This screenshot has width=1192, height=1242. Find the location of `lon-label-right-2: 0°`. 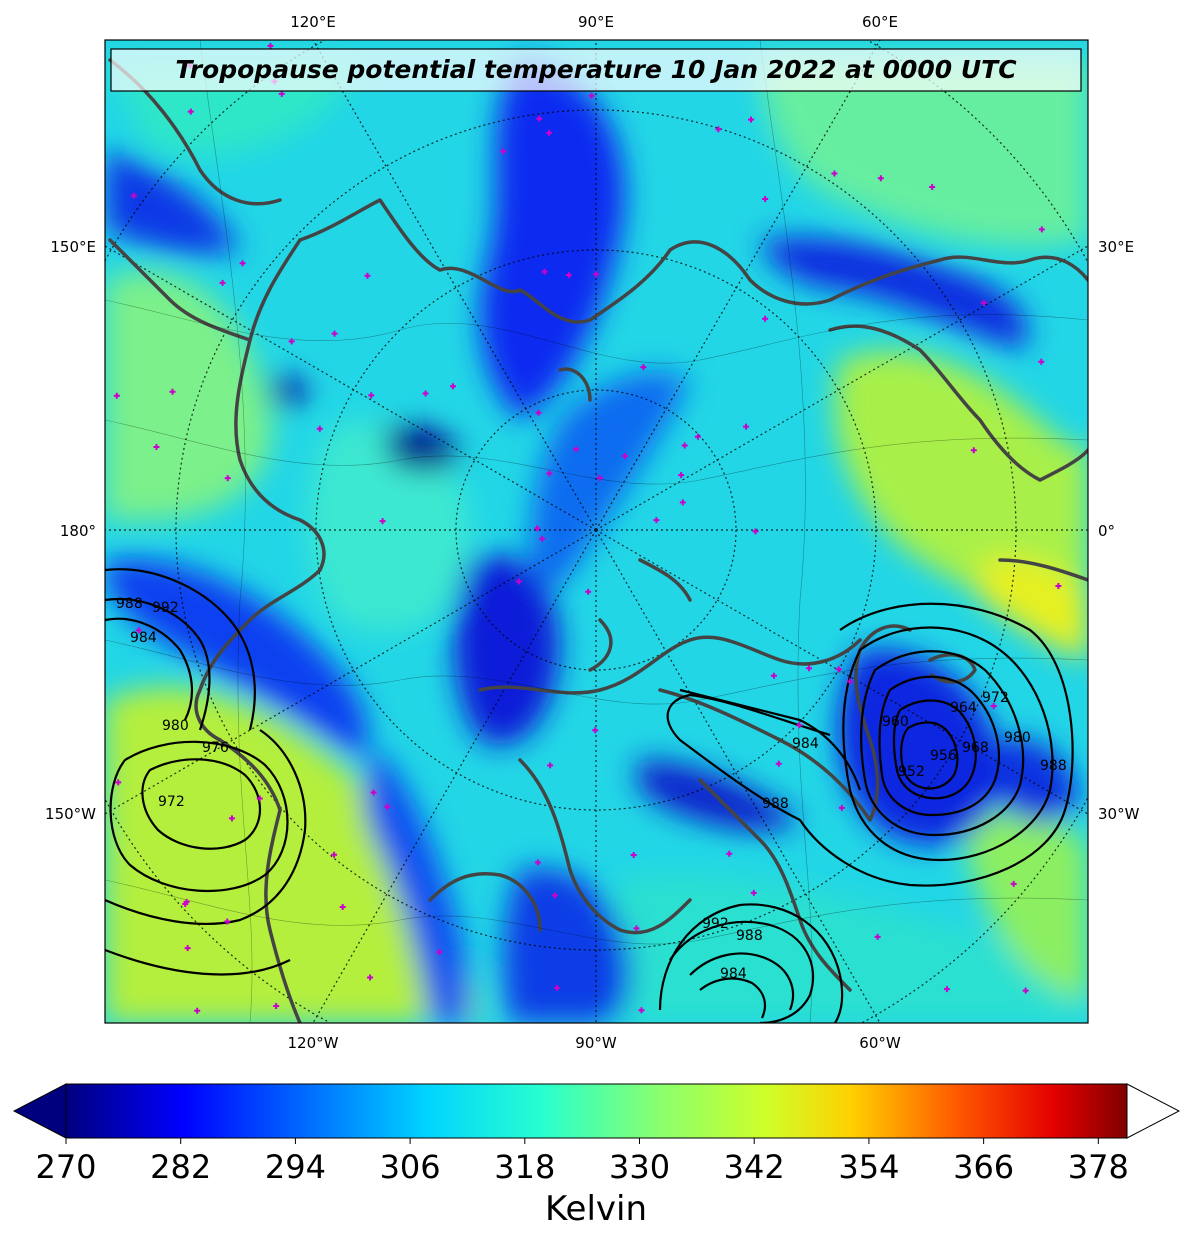

lon-label-right-2: 0° is located at coordinates (1106, 531).